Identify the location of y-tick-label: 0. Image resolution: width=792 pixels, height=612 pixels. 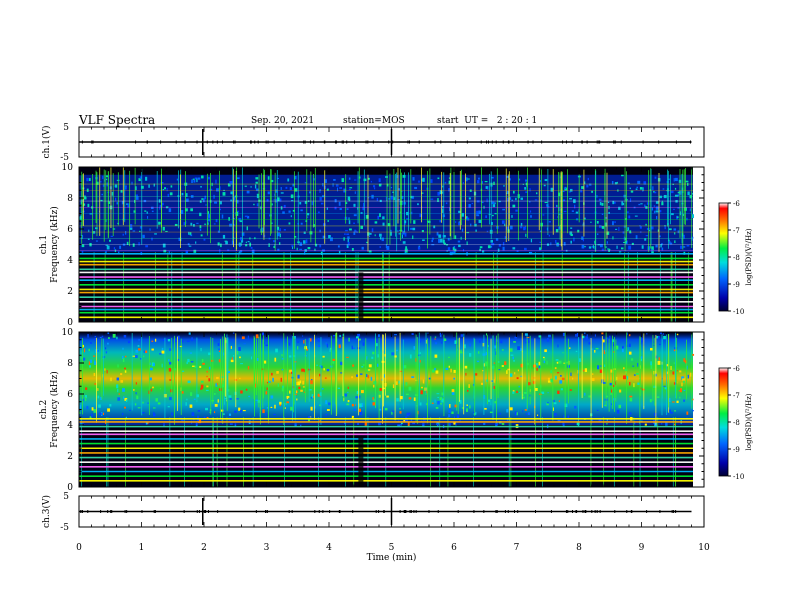
(70, 323).